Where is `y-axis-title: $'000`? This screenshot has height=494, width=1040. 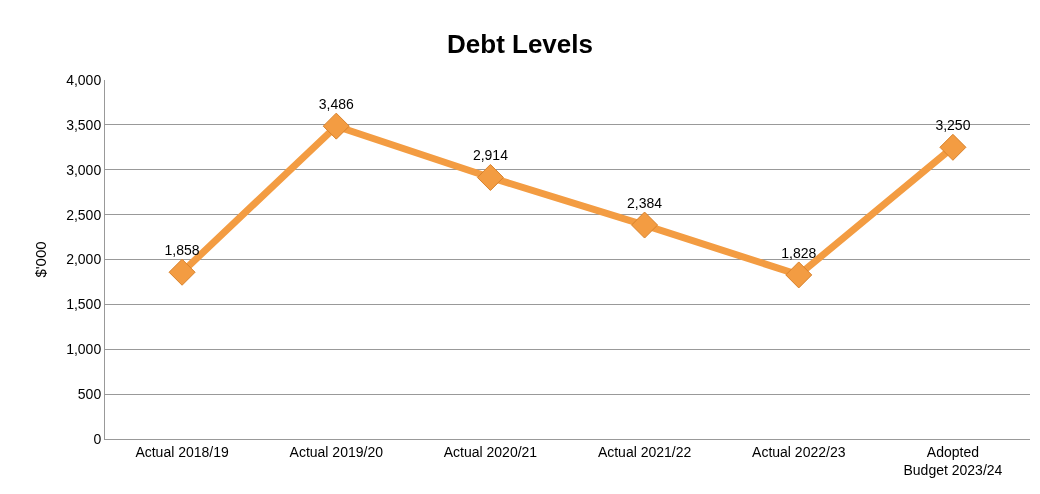
y-axis-title: $'000 is located at coordinates (41, 259).